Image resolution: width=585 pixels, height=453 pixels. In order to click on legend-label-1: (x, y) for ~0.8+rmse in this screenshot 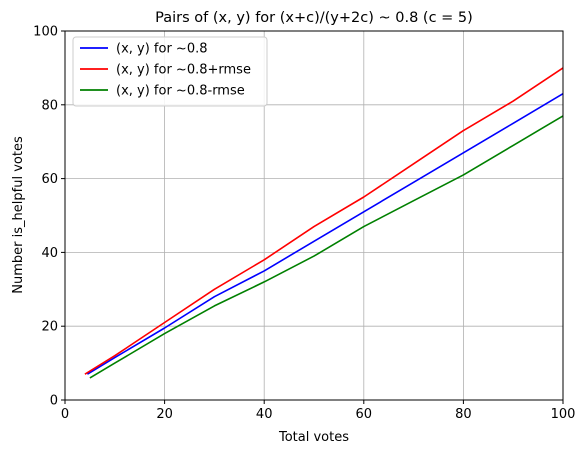, I will do `click(183, 70)`.